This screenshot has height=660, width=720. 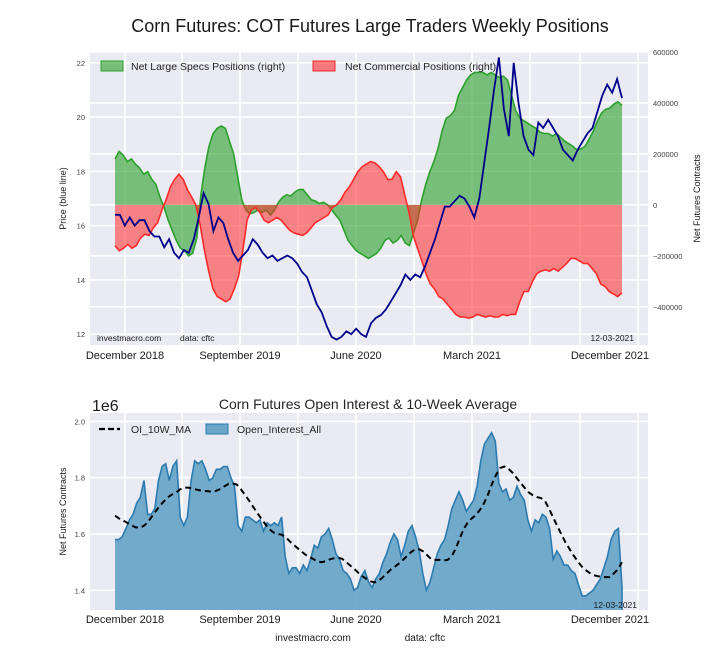 What do you see at coordinates (208, 67) in the screenshot?
I see `legend-label-specs: Net Large Specs Positions (right)` at bounding box center [208, 67].